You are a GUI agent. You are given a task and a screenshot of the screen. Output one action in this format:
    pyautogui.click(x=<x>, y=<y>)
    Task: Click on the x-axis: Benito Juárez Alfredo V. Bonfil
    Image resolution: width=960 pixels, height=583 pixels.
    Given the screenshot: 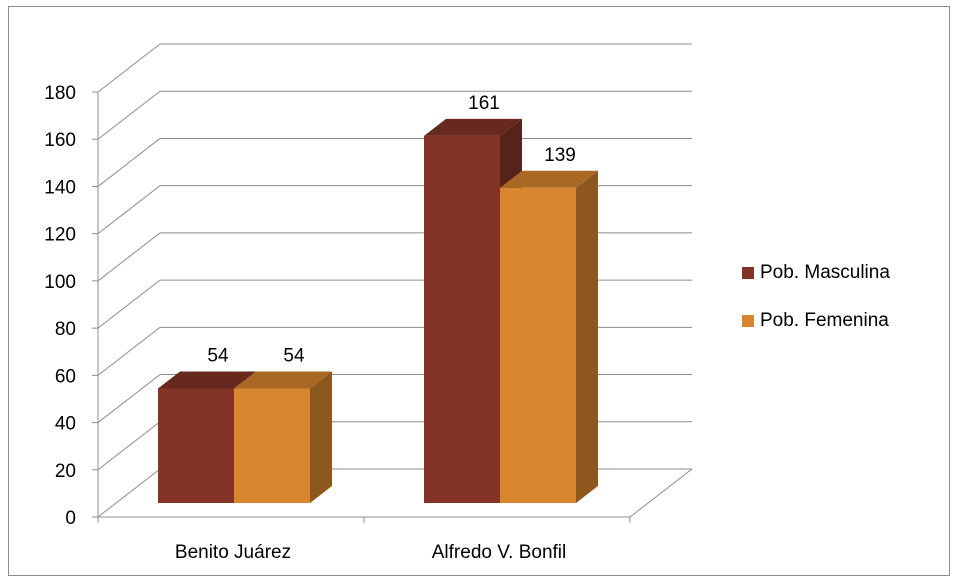 What is the action you would take?
    pyautogui.click(x=364, y=539)
    